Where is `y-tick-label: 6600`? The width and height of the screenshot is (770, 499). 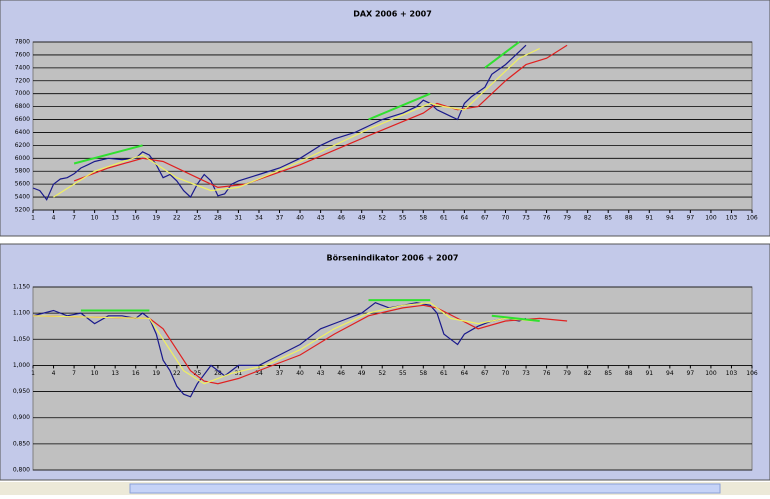
y-tick-label: 6600 is located at coordinates (22, 119).